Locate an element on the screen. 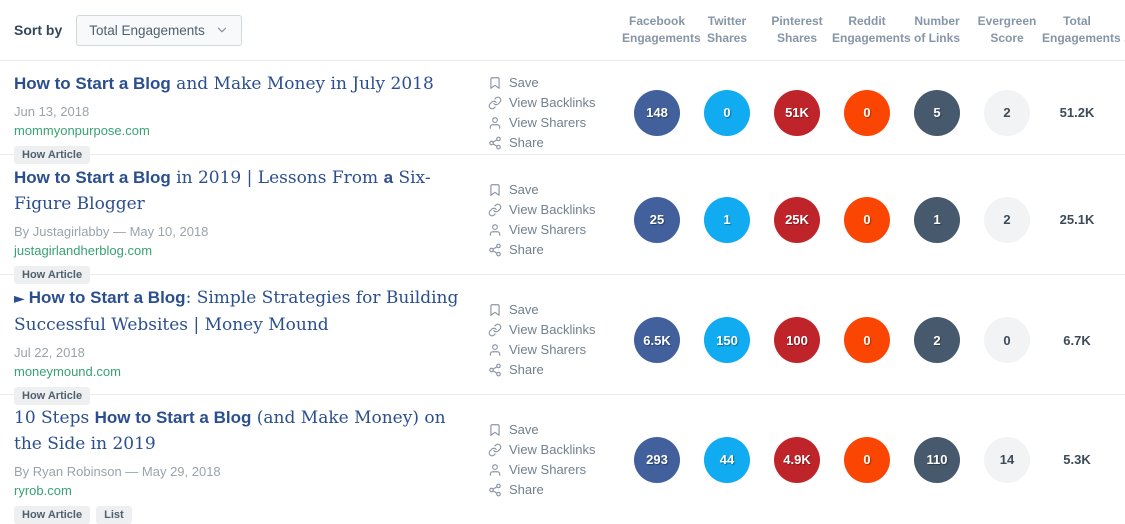 This screenshot has width=1125, height=524. total-engagements-value: 51.2K is located at coordinates (1077, 112).